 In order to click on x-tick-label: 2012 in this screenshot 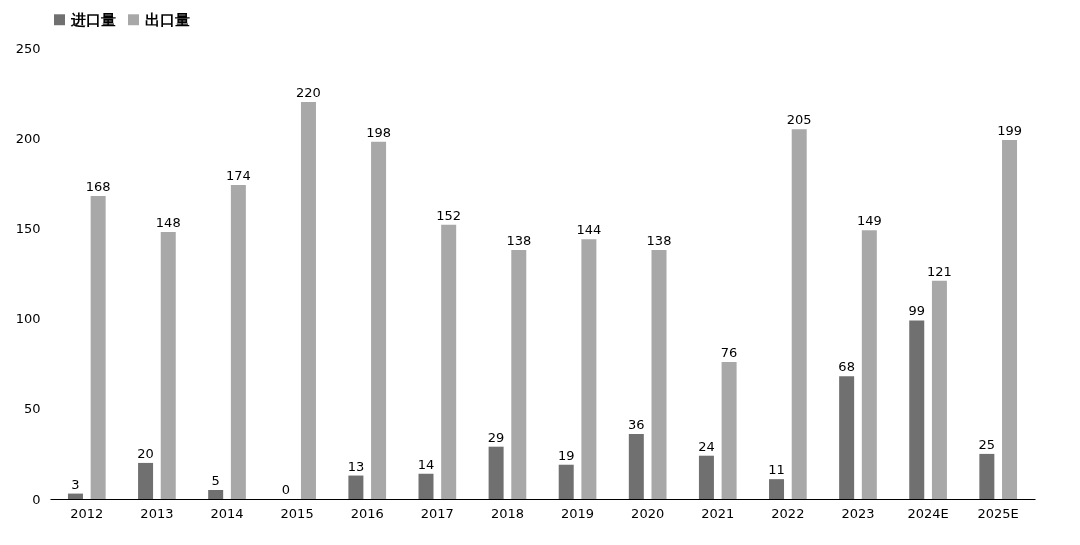, I will do `click(87, 513)`.